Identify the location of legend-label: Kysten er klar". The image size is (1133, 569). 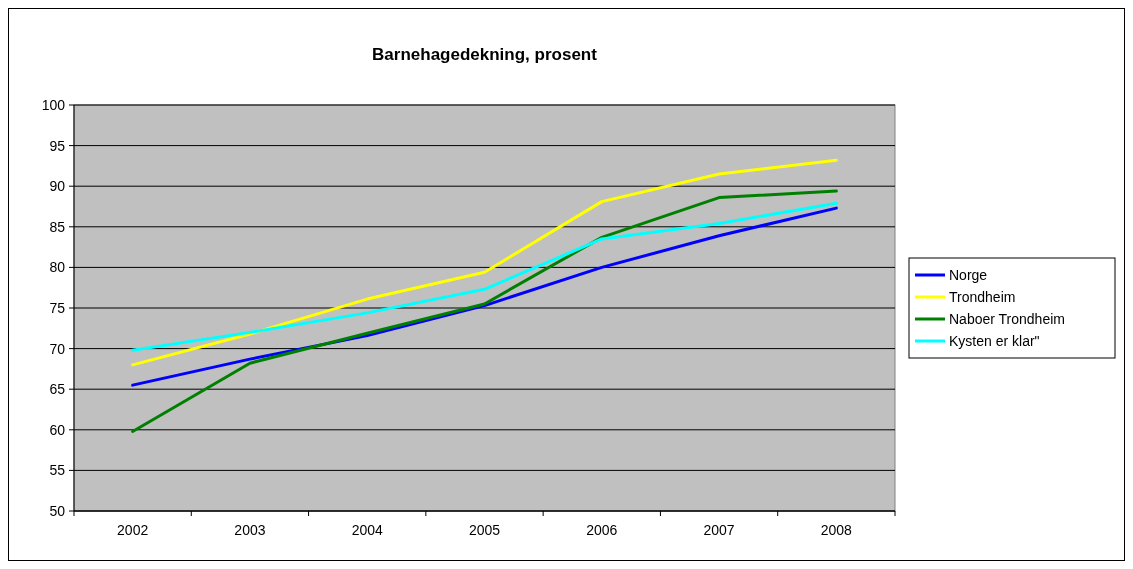
(994, 340).